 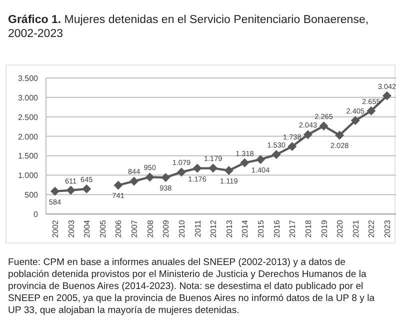 I want to click on x-tick-label: 2015, so click(x=261, y=228).